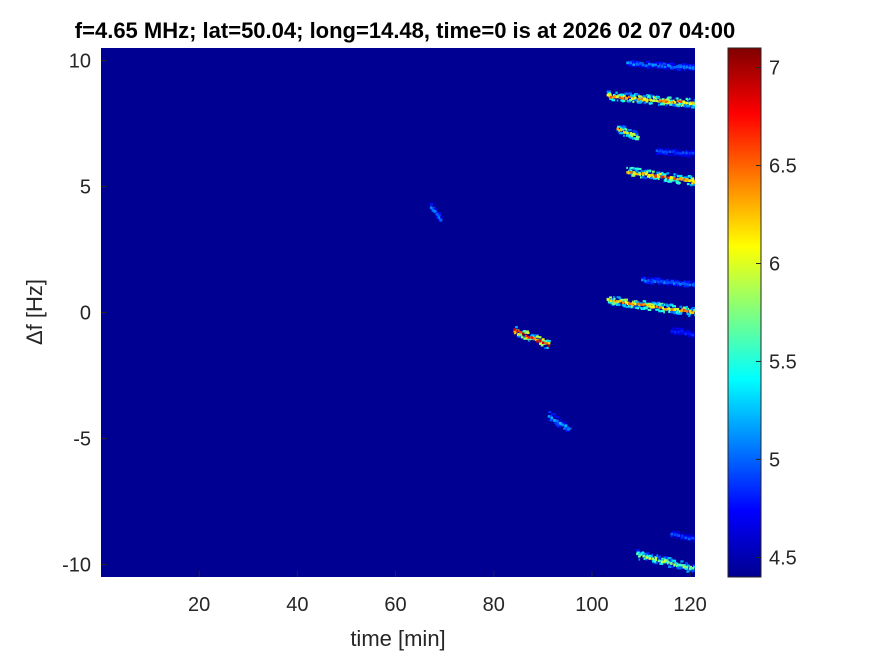  Describe the element at coordinates (774, 460) in the screenshot. I see `colorbar-tick-label: 5` at that location.